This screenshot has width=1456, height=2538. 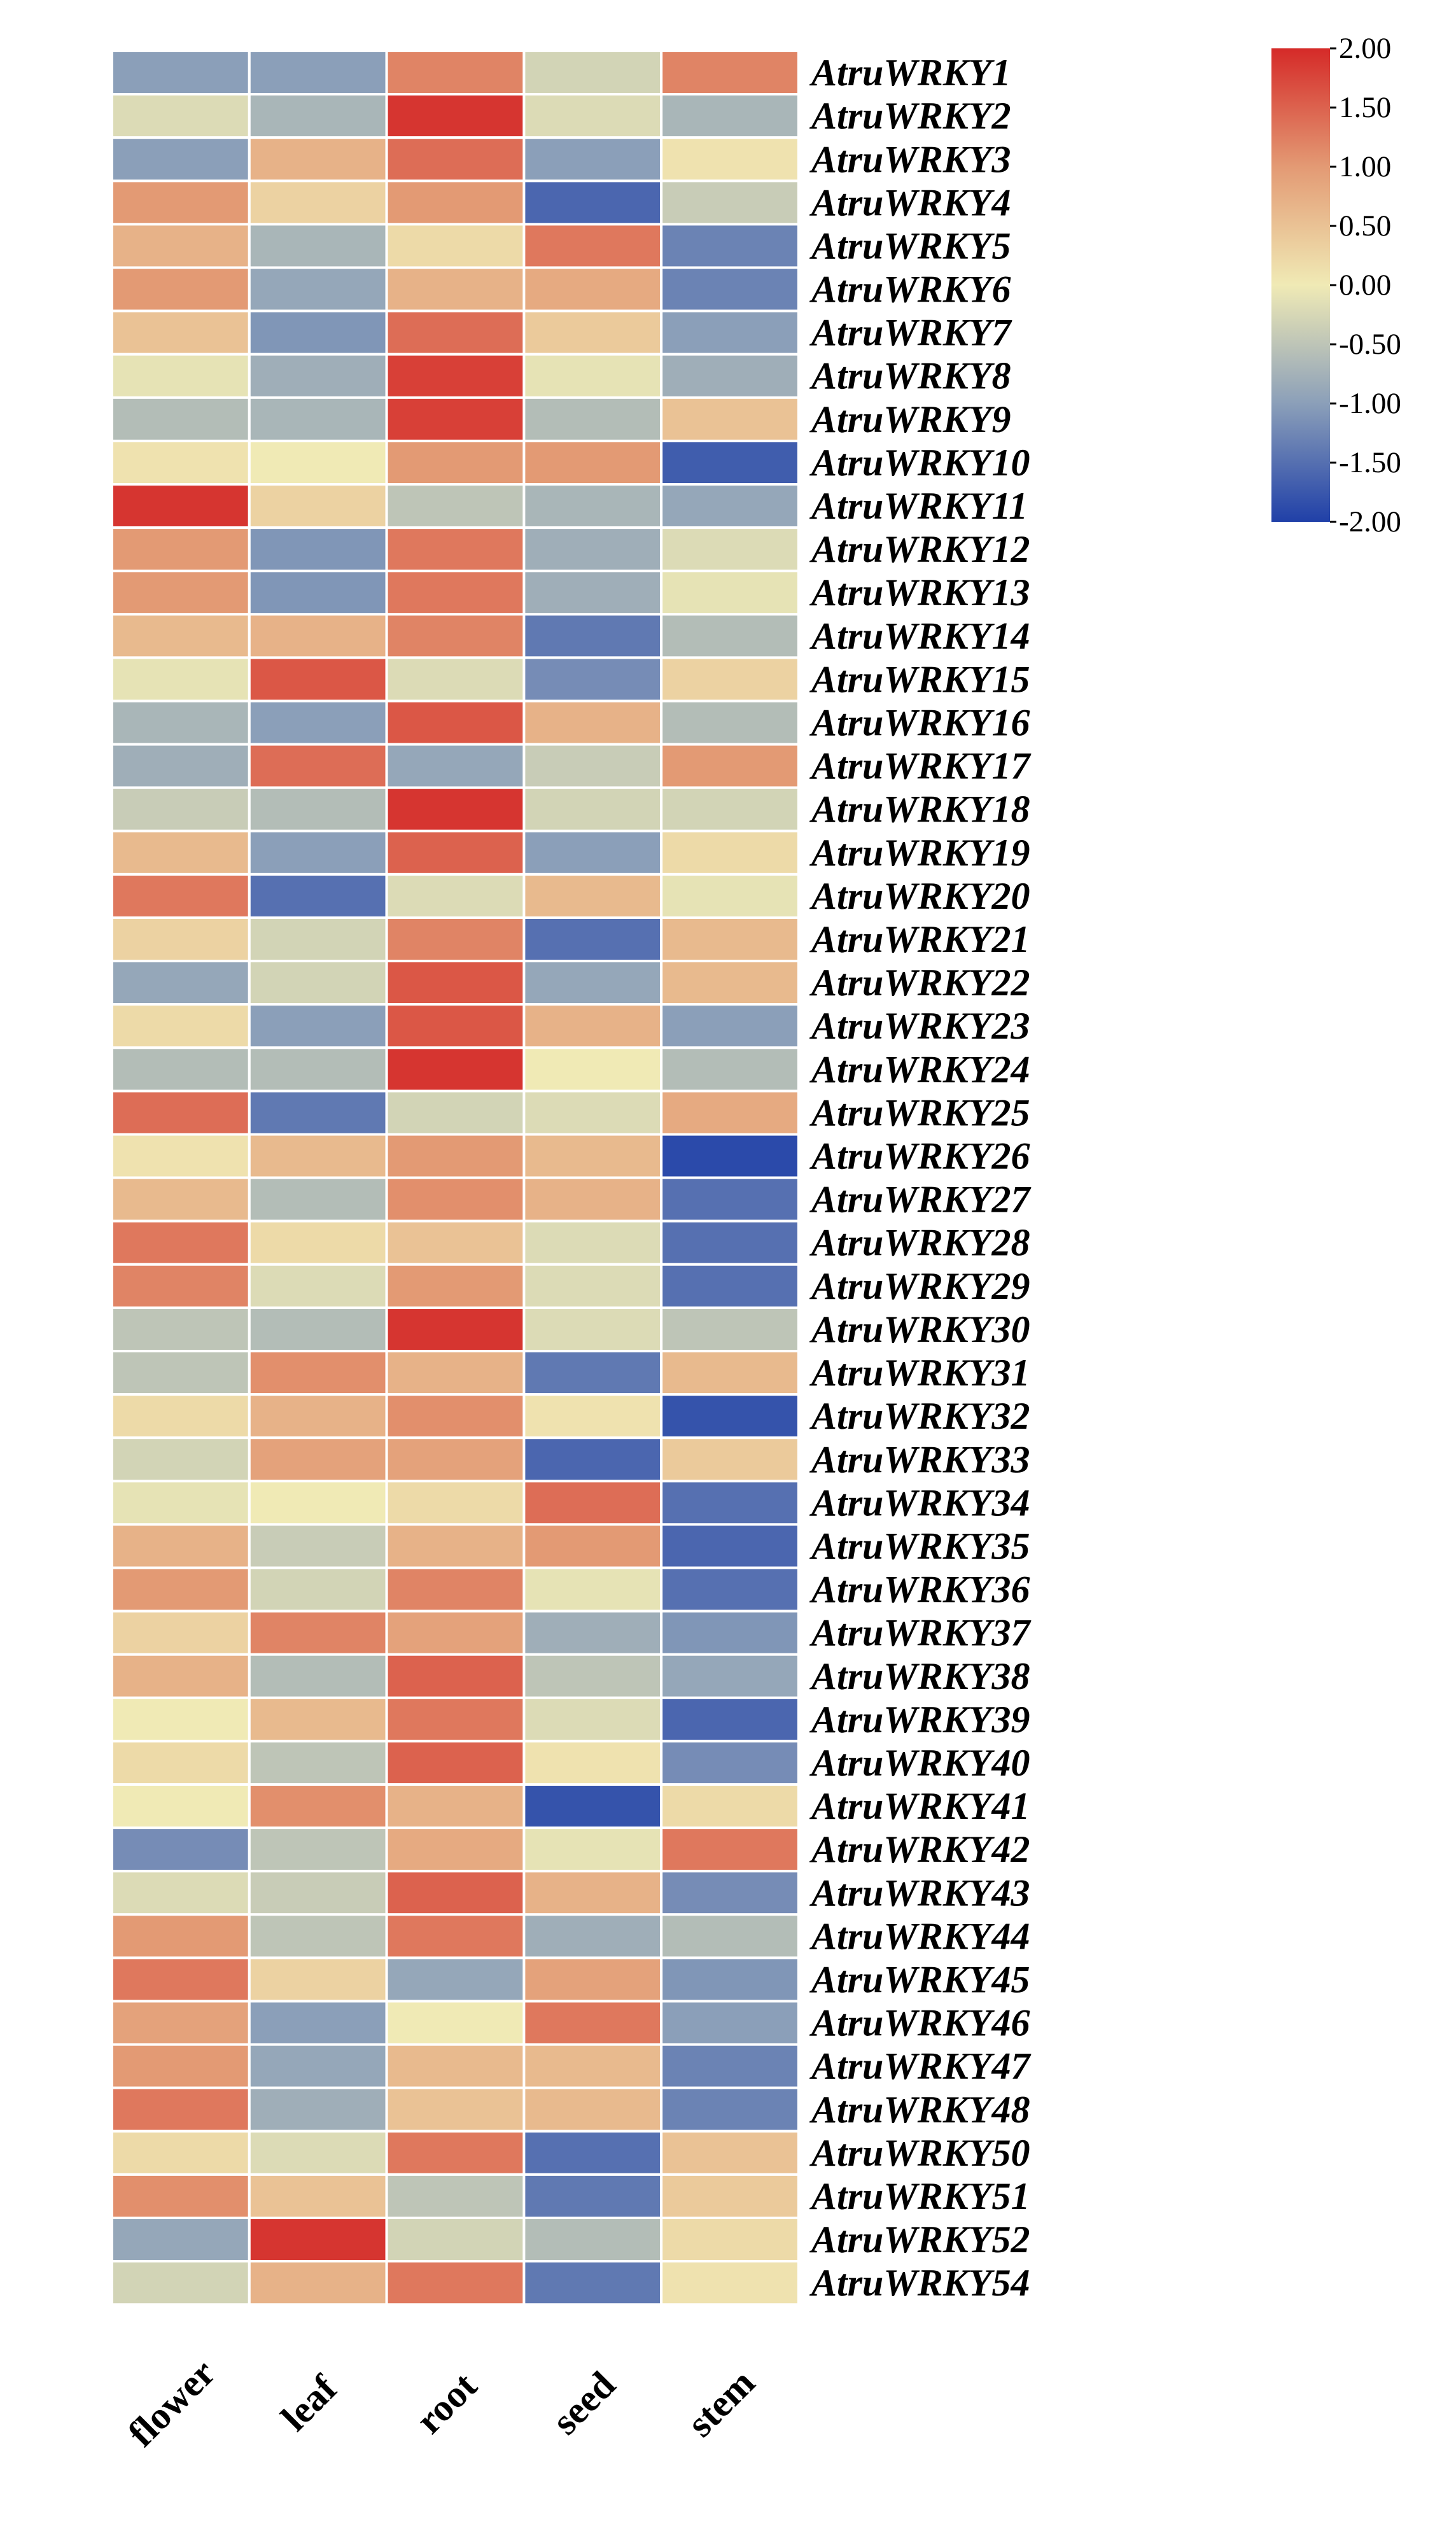 I want to click on colorbar-legend: 2.00 1.50 1.00 0.50 0.00 -0.50 -1.00 -1.50 -2.00, so click(x=1336, y=285).